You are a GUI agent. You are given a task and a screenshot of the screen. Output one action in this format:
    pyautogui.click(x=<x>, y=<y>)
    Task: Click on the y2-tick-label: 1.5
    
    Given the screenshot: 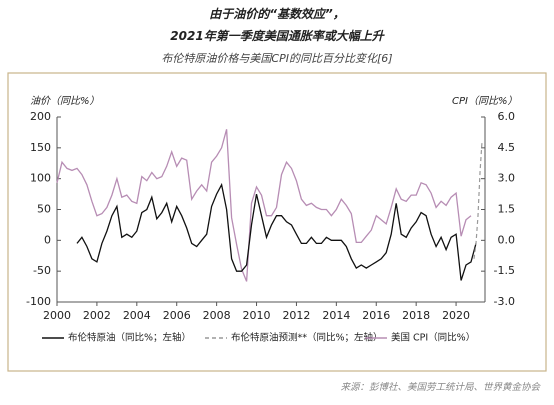 What is the action you would take?
    pyautogui.click(x=507, y=209)
    